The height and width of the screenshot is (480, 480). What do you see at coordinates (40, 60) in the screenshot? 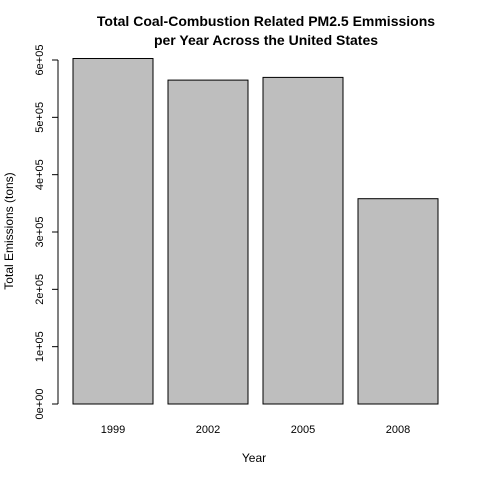
I see `y-tick-label: 6e+05` at bounding box center [40, 60].